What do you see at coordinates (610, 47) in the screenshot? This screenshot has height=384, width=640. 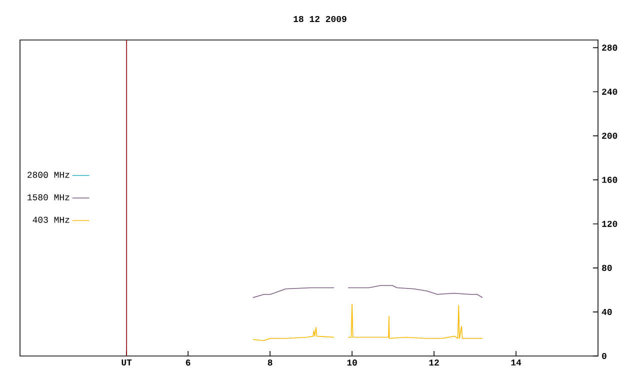 I see `y-tick-label: 280` at bounding box center [610, 47].